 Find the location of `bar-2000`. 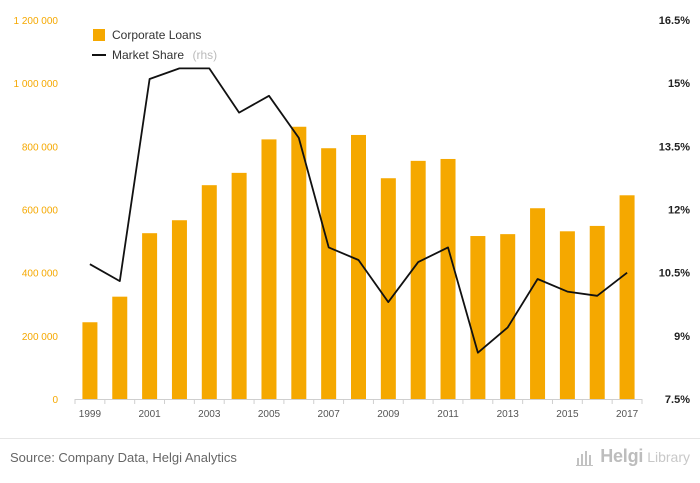

bar-2000 is located at coordinates (120, 347).